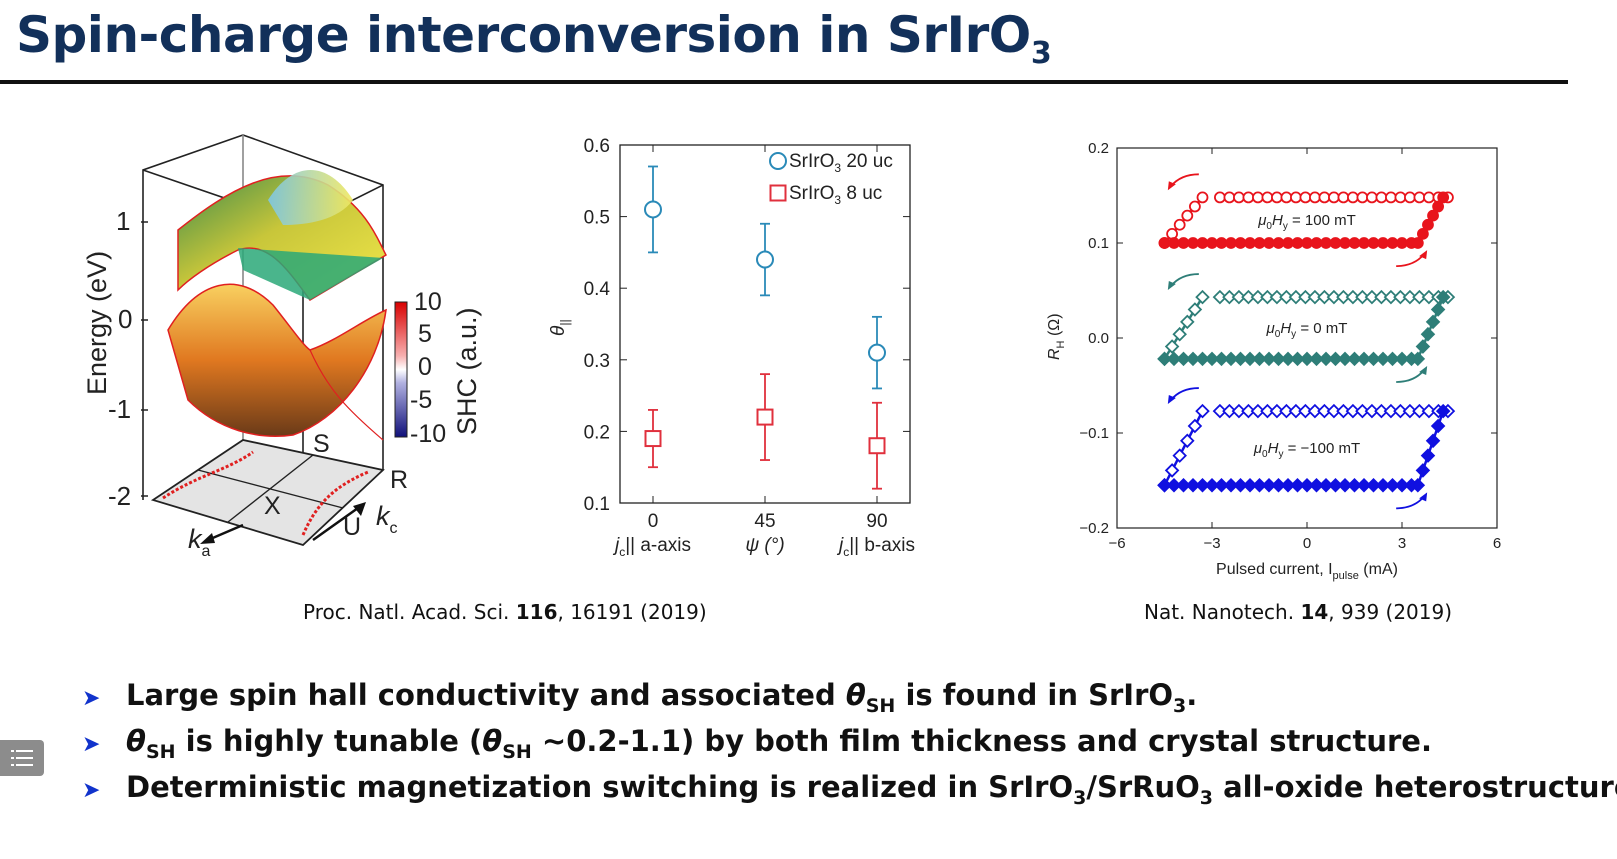 The width and height of the screenshot is (1617, 859). I want to click on legend-marker-circle, so click(778, 161).